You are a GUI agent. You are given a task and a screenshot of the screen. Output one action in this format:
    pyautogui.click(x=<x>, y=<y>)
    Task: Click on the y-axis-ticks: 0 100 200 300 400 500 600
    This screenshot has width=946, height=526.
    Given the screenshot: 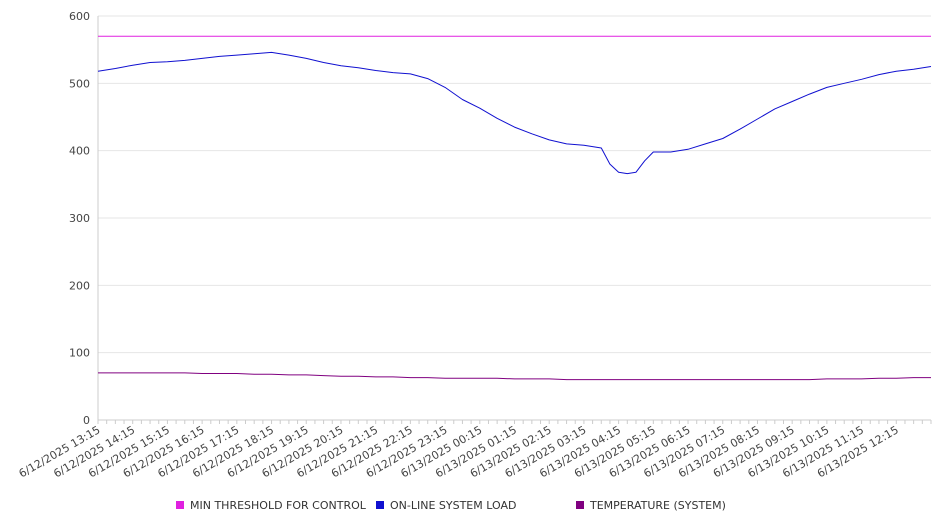 What is the action you would take?
    pyautogui.click(x=79, y=218)
    